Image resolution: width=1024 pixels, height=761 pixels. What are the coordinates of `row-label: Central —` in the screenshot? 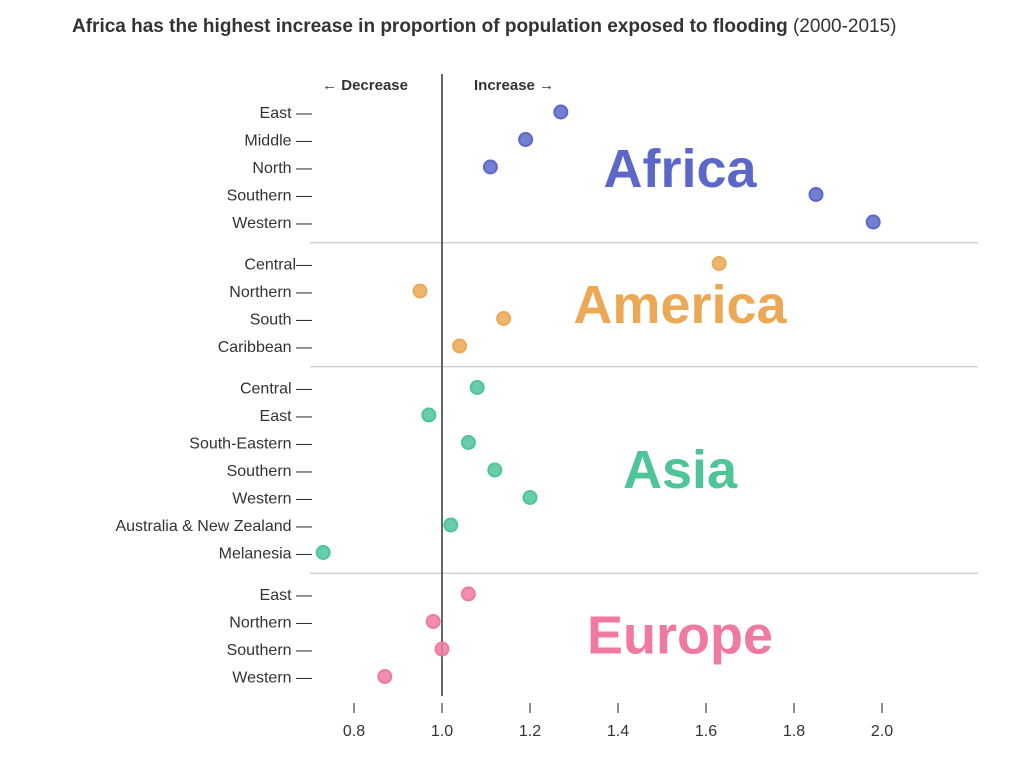 It's located at (276, 389).